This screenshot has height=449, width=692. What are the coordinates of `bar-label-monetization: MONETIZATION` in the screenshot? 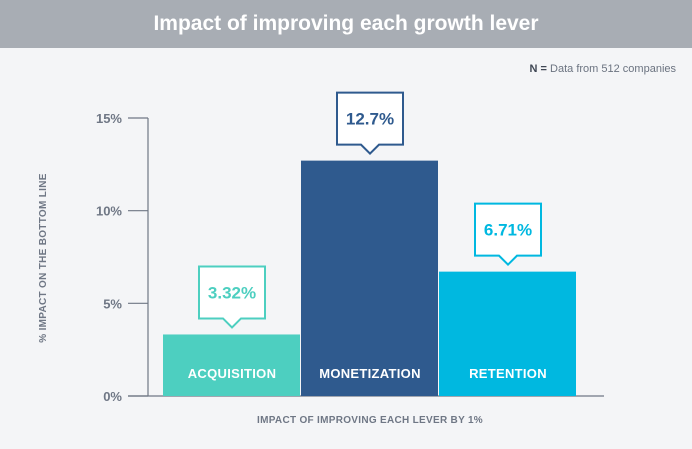 It's located at (370, 373).